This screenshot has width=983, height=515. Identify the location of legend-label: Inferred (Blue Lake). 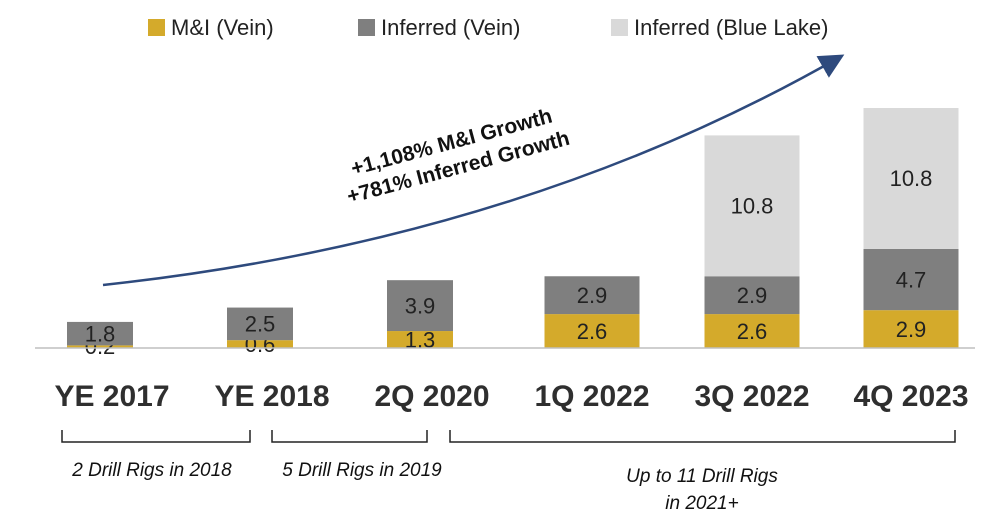
(731, 27).